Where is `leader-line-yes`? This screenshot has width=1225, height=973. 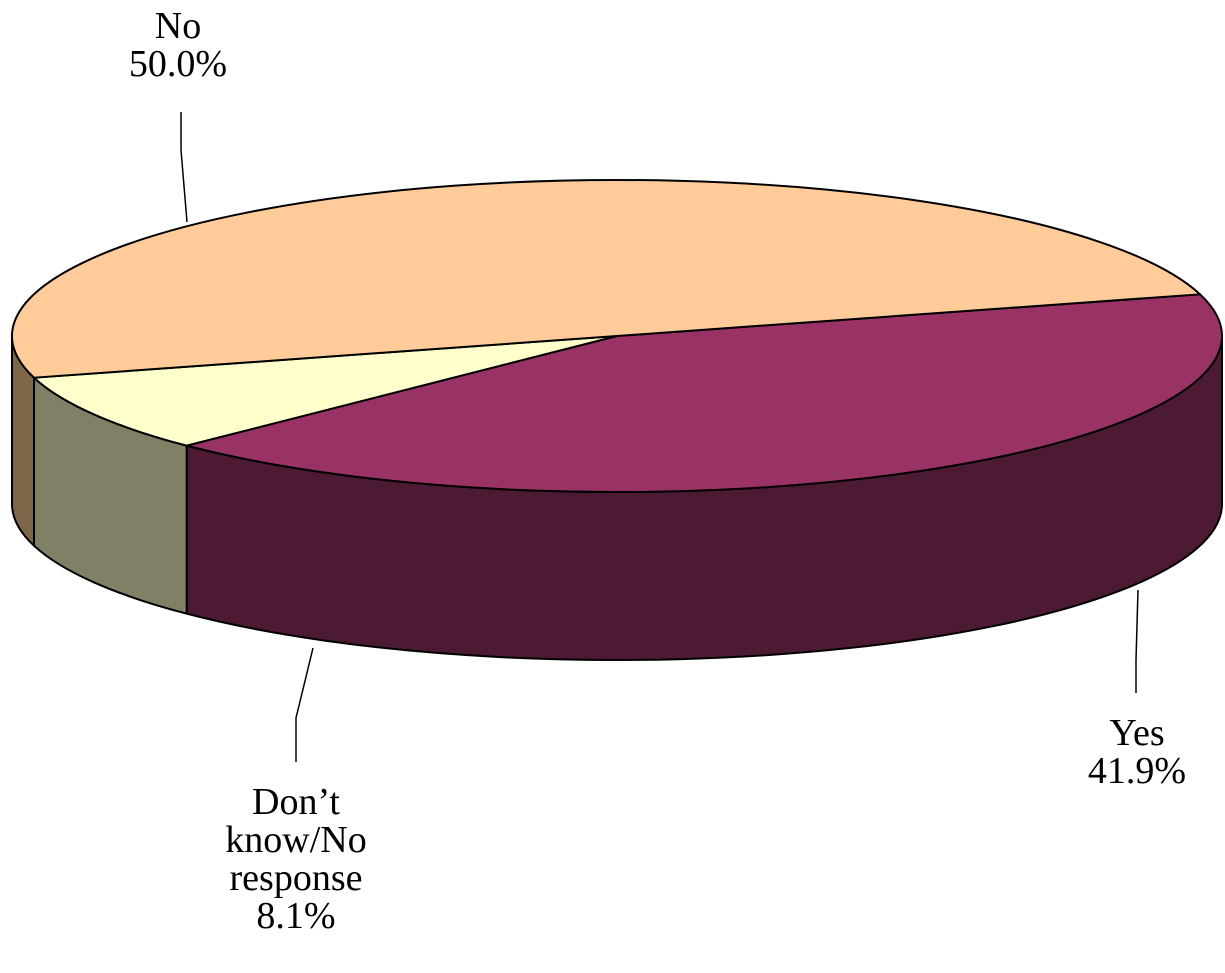
leader-line-yes is located at coordinates (1137, 641).